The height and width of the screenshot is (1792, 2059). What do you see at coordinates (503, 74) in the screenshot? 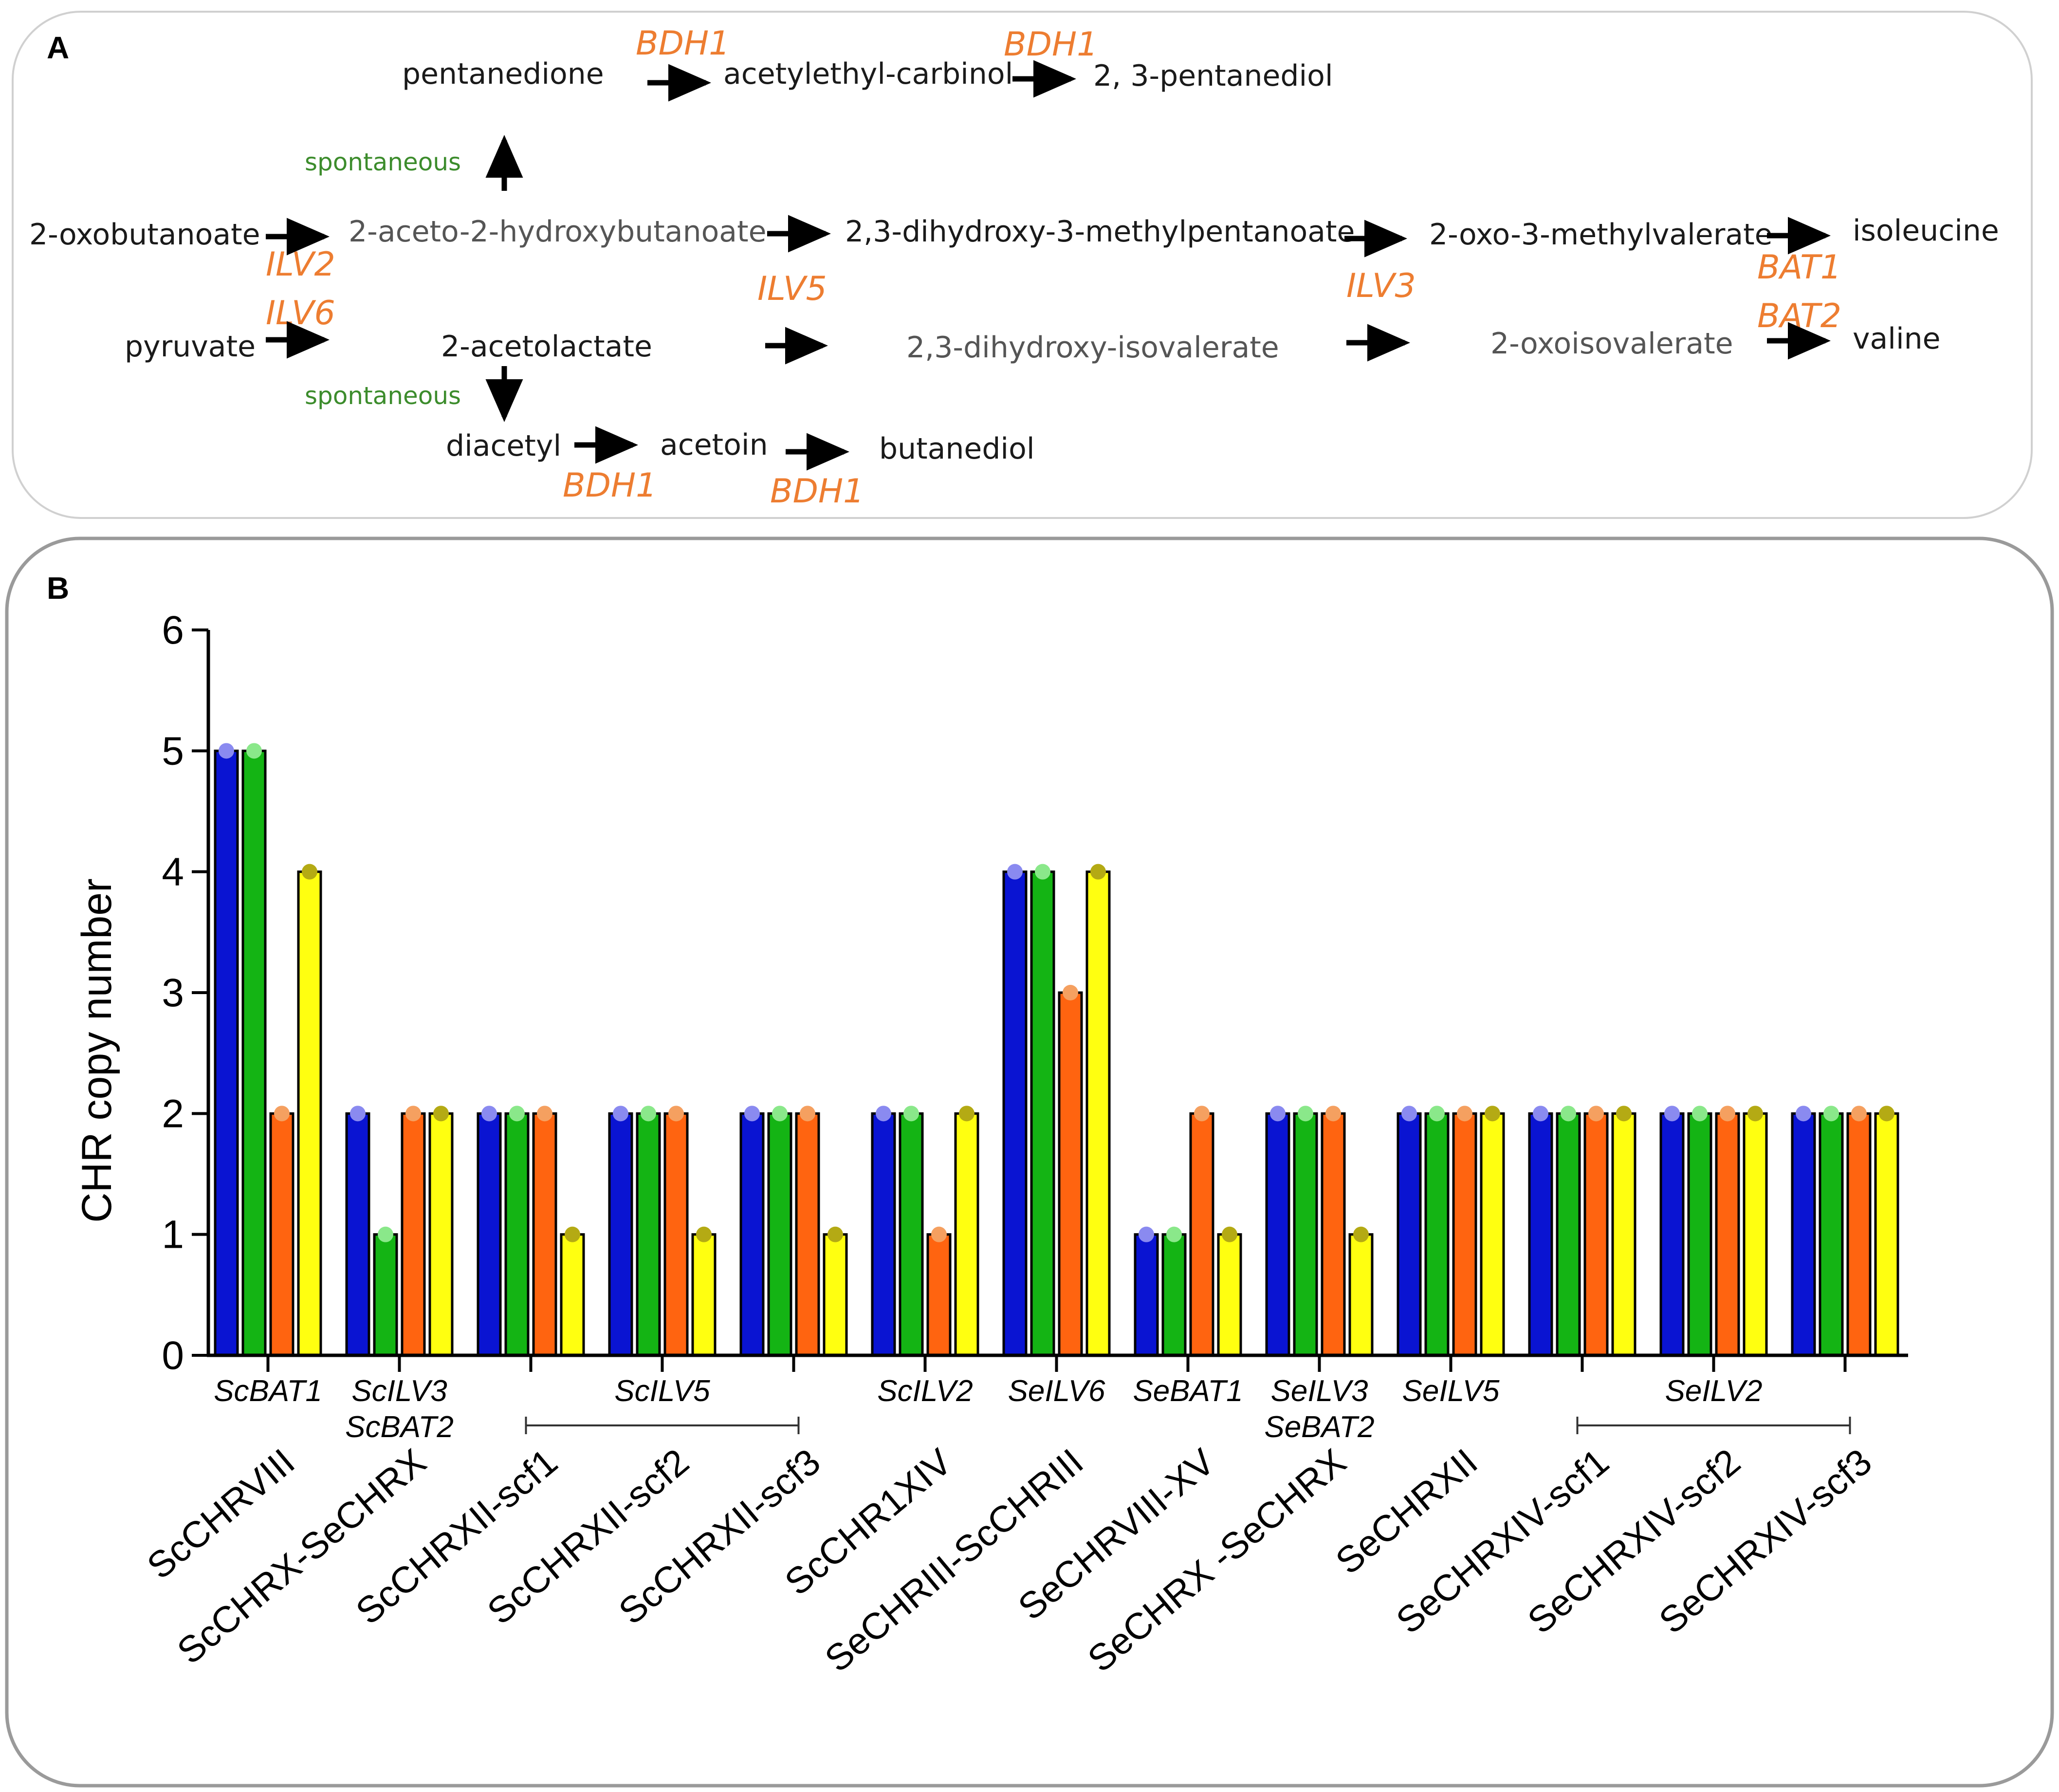
I see `compound-pentanedione: pentanedione` at bounding box center [503, 74].